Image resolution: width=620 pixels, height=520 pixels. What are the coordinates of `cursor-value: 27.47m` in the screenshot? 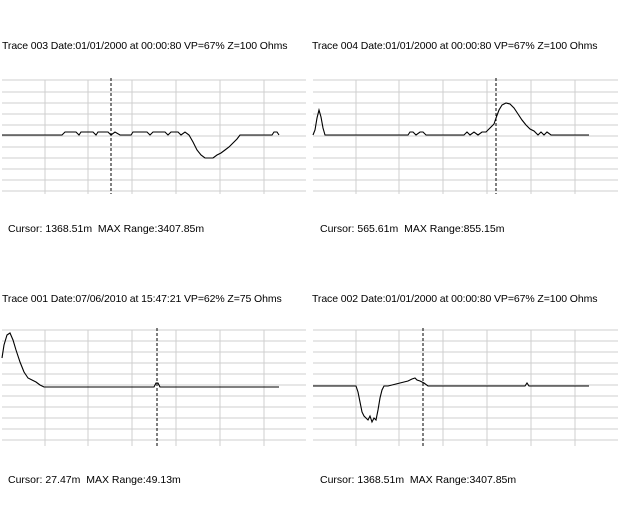 It's located at (63, 480).